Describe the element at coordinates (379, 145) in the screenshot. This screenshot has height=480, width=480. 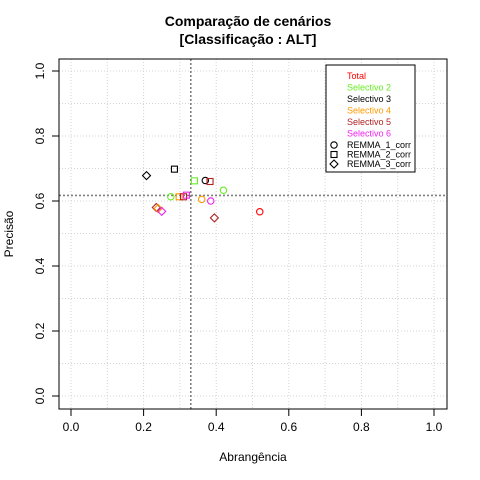
I see `legend-entry: REMMA_1_corr` at that location.